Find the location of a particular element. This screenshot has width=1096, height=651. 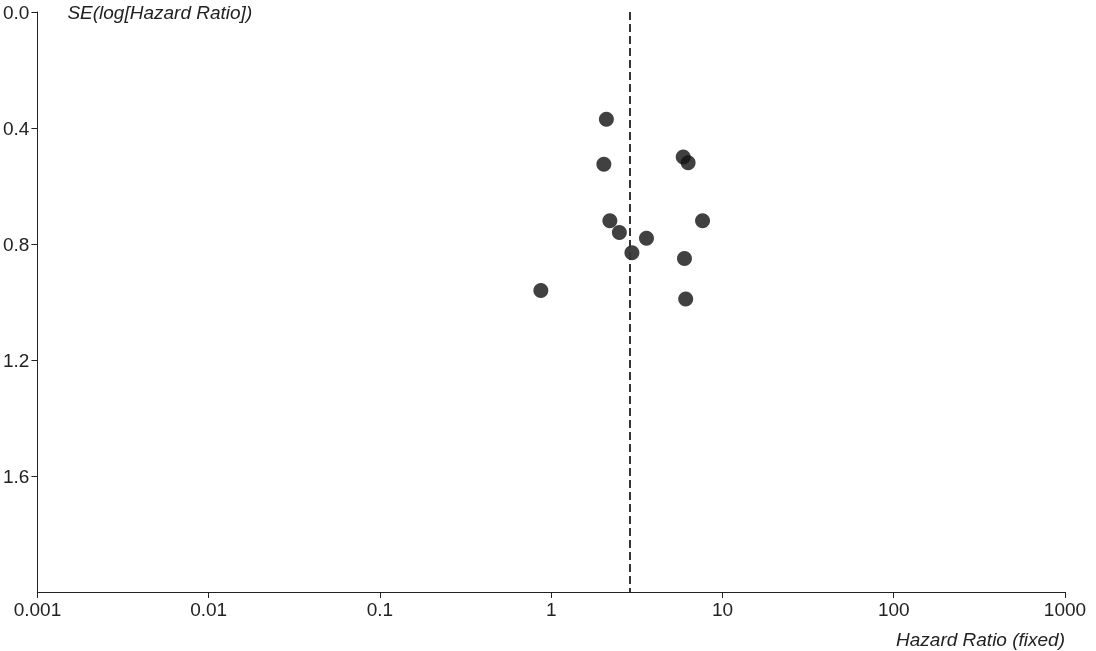

y-tick-label: 1.2 is located at coordinates (16, 360).